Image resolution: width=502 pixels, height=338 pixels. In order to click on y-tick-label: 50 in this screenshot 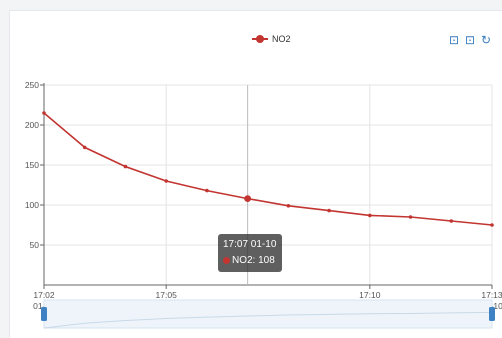, I will do `click(35, 245)`.